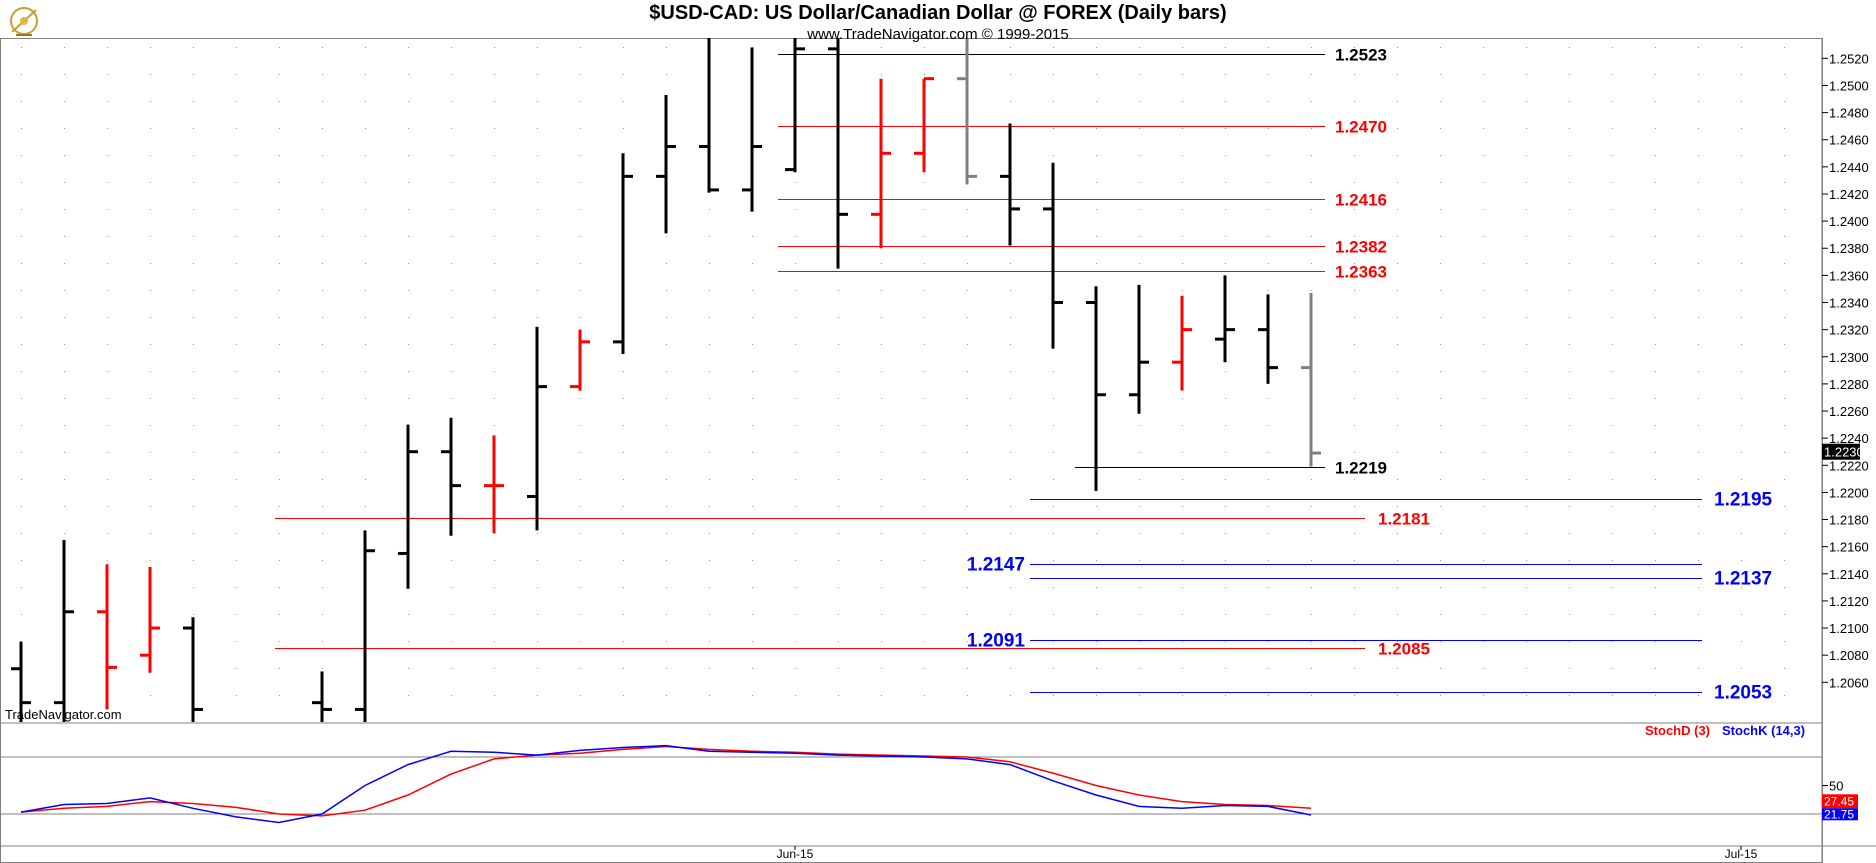 The width and height of the screenshot is (1876, 863). Describe the element at coordinates (1849, 194) in the screenshot. I see `price-tick-label: 1.2420` at that location.